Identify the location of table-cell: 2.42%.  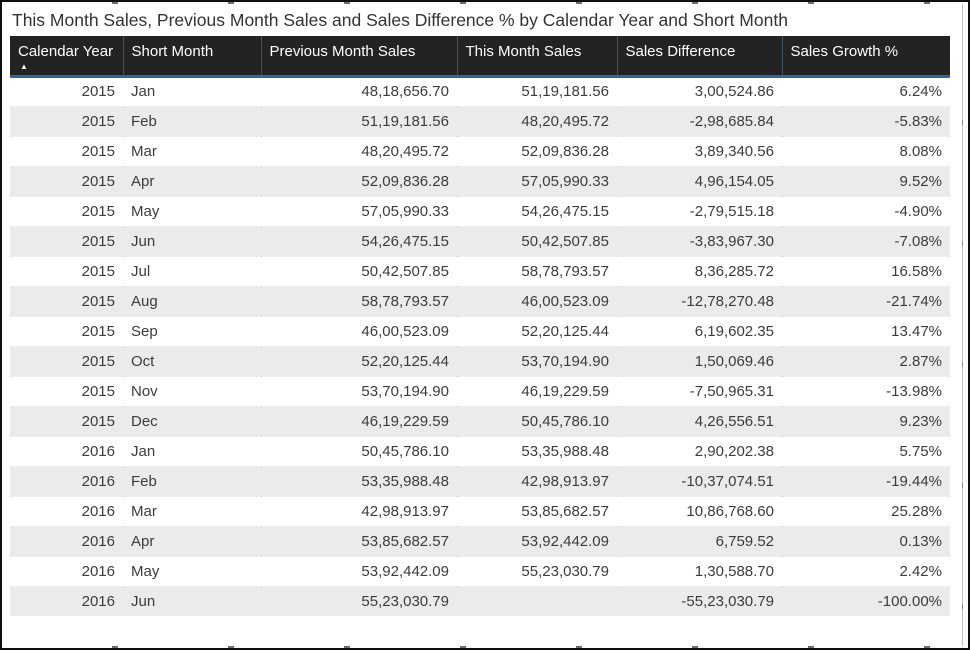
(866, 570).